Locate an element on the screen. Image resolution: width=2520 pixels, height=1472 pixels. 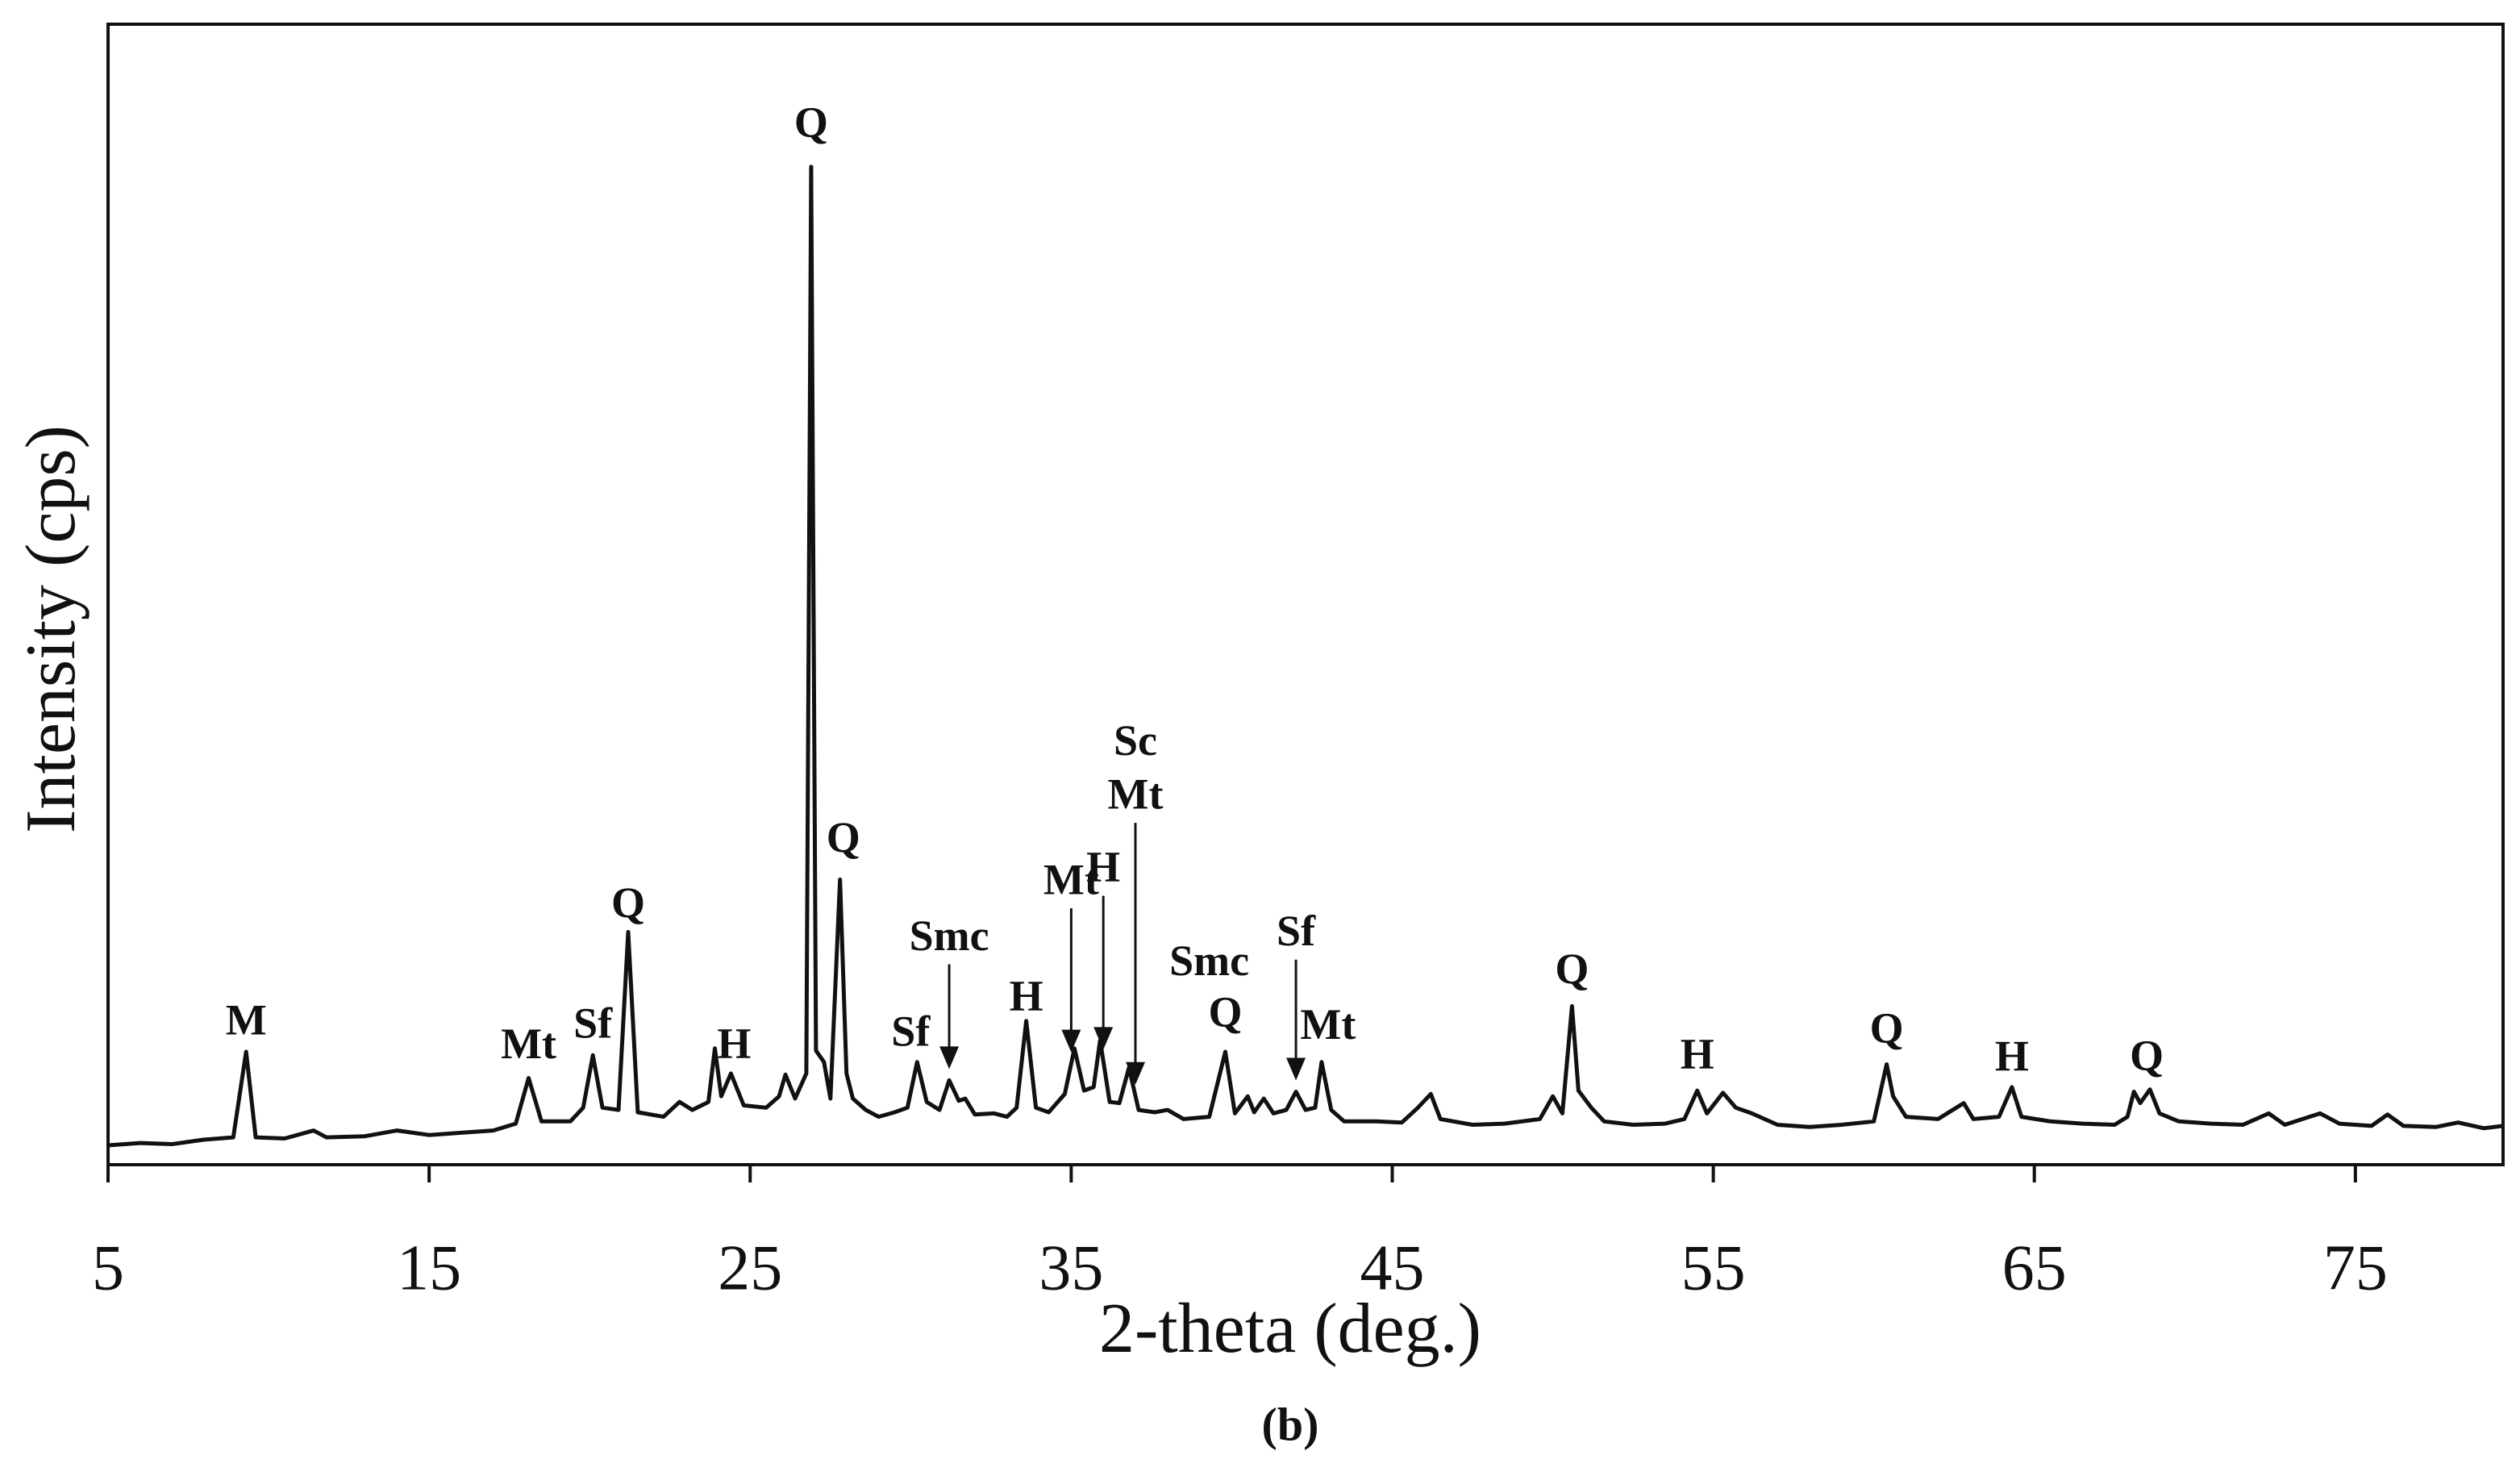
x-axis-title: 2-theta (deg.) is located at coordinates (1290, 1329).